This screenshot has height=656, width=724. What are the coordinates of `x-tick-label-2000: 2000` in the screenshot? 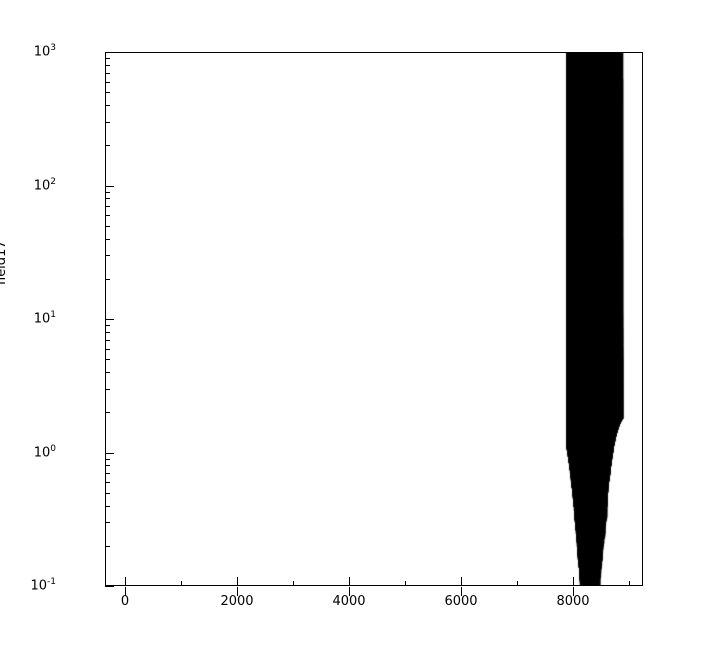 It's located at (237, 601).